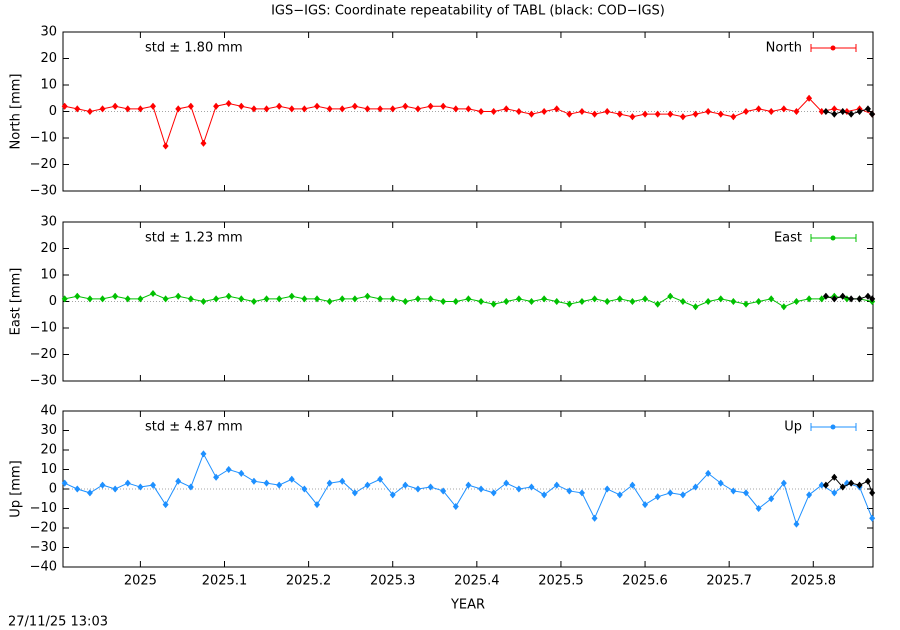  I want to click on x-tick-label: 2025.5, so click(561, 581).